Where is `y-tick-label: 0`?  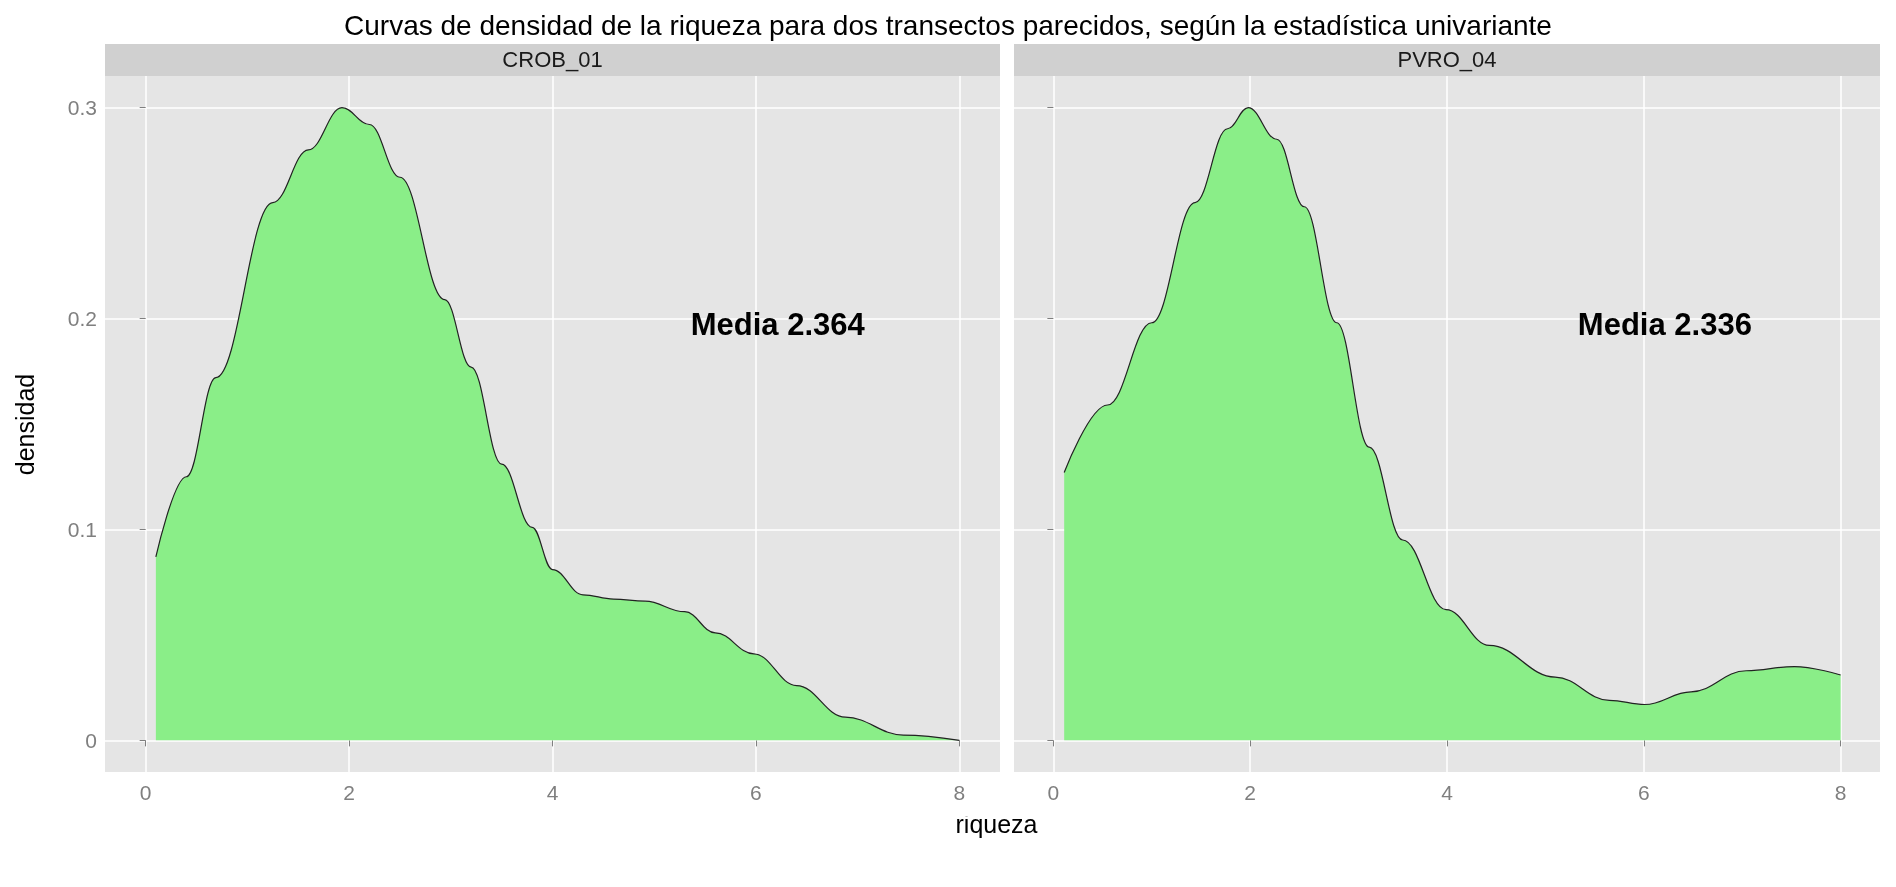
y-tick-label: 0 is located at coordinates (91, 740).